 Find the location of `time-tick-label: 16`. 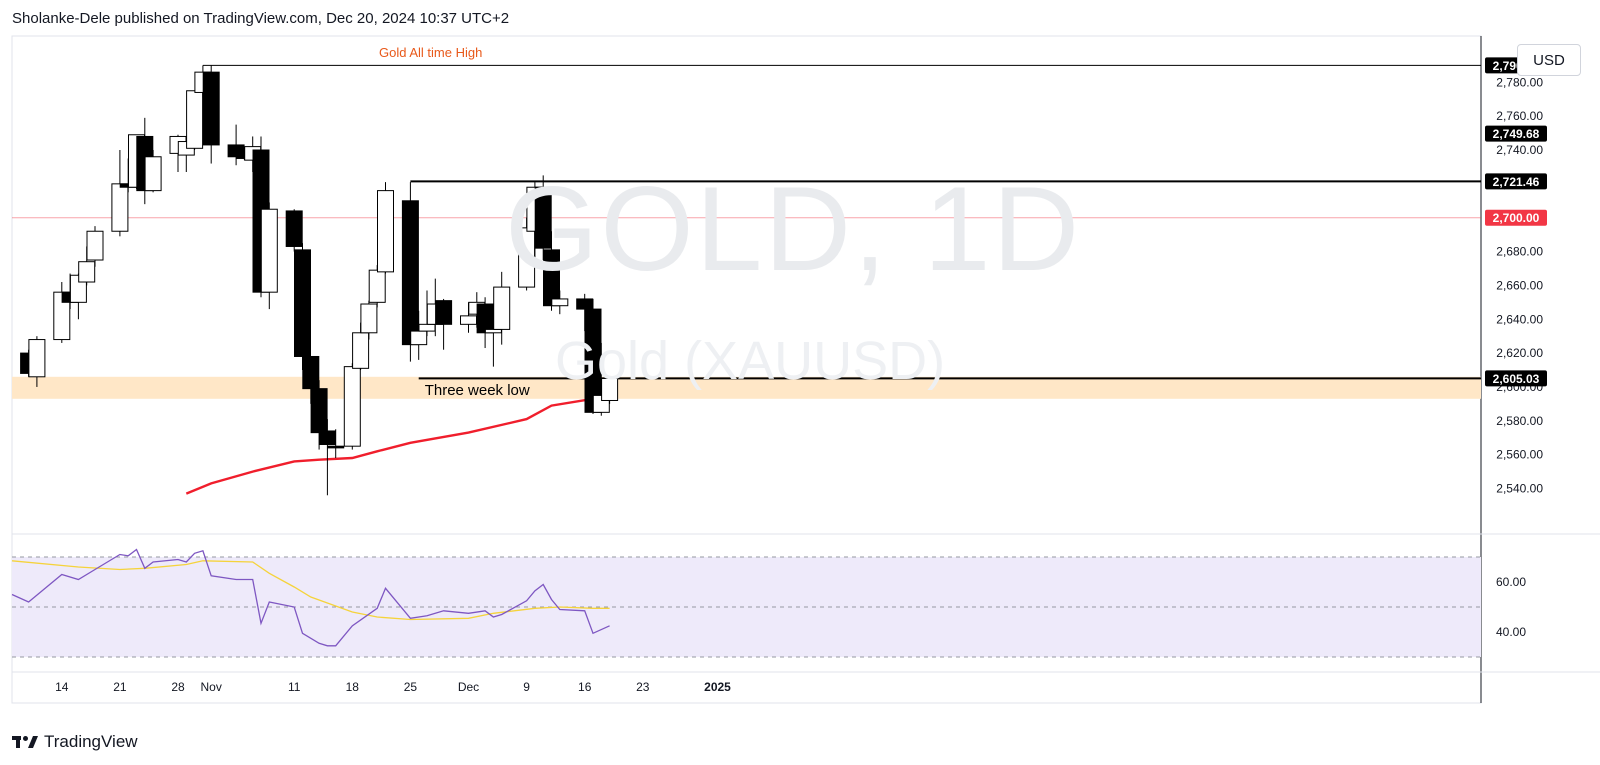

time-tick-label: 16 is located at coordinates (585, 687).